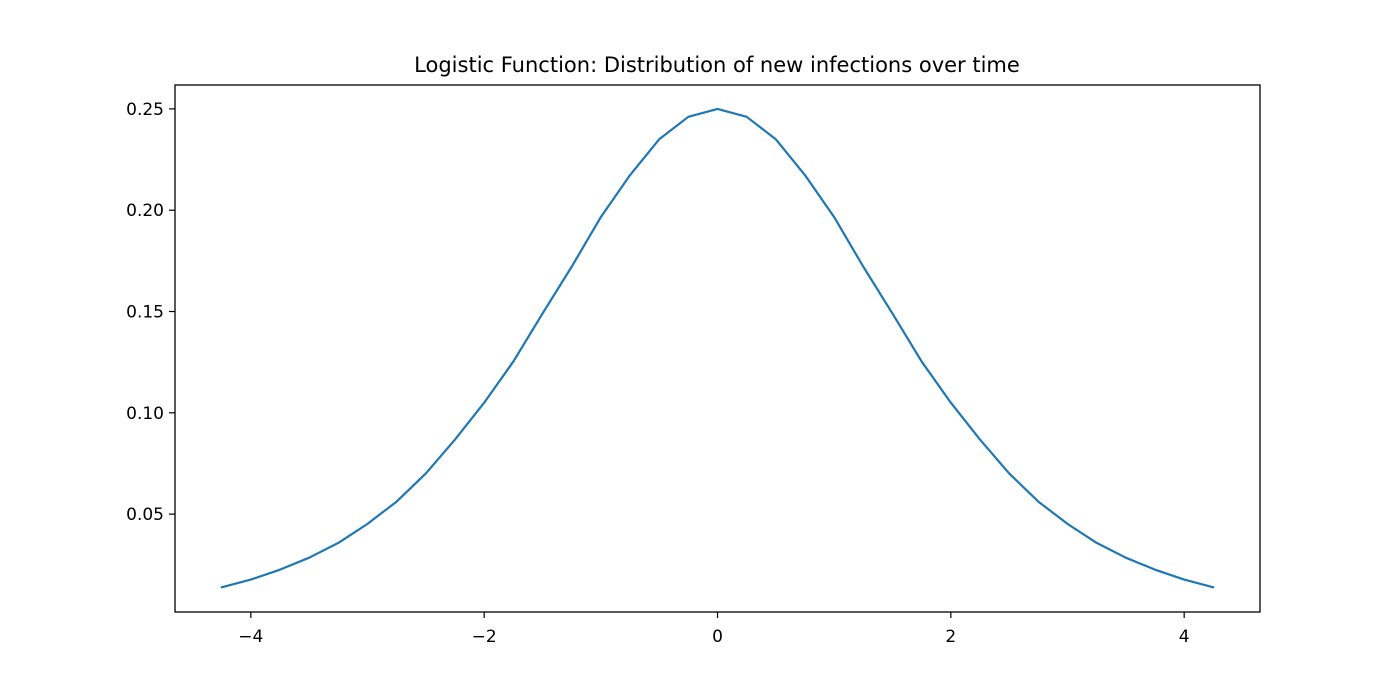 Image resolution: width=1400 pixels, height=700 pixels. What do you see at coordinates (250, 637) in the screenshot?
I see `x-tick-label-0: −4` at bounding box center [250, 637].